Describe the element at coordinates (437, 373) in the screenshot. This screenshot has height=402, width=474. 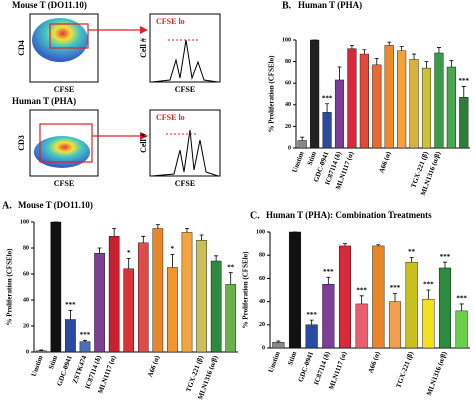
I see `x-tick-label: MLN1316 (α/β)` at that location.